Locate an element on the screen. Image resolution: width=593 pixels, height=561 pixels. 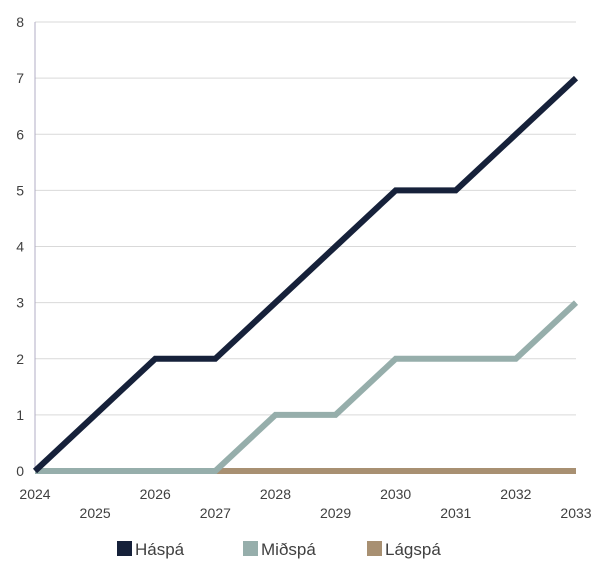
x-tick-label: 2033 is located at coordinates (575, 513).